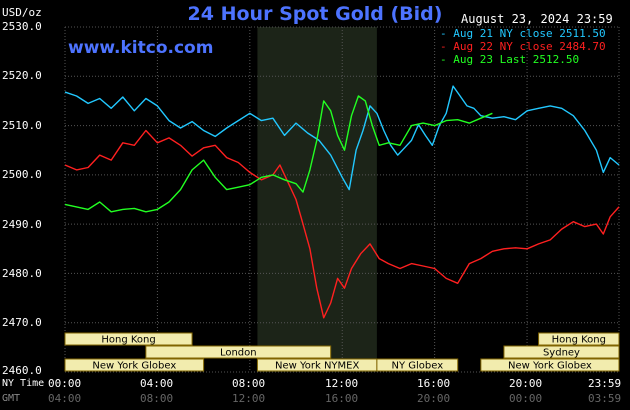  Describe the element at coordinates (157, 383) in the screenshot. I see `x-tick-label: 04:00` at that location.